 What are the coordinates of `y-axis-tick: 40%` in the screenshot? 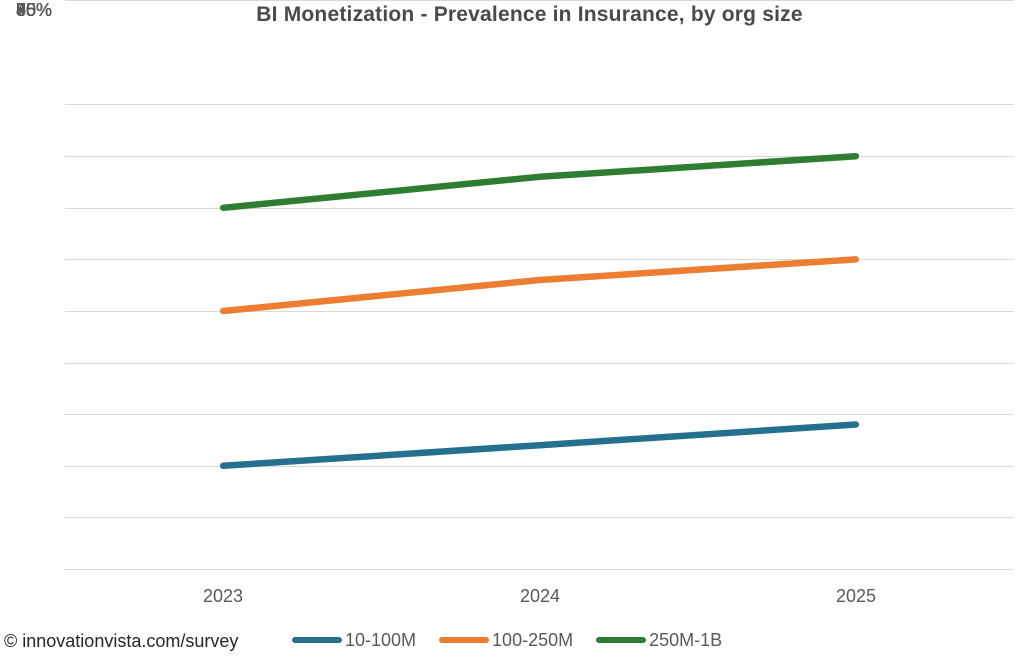 It's located at (33, 10).